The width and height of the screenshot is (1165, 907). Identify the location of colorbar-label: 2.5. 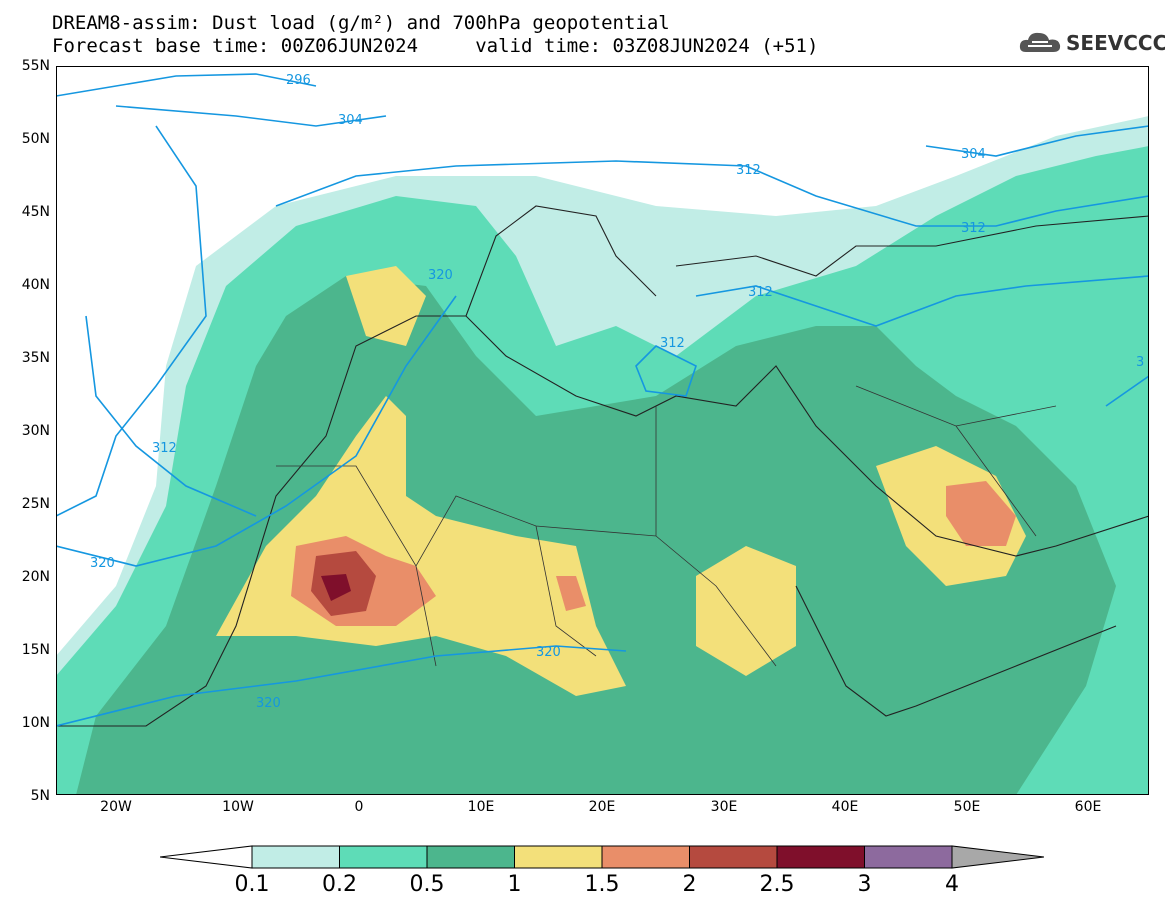
(777, 884).